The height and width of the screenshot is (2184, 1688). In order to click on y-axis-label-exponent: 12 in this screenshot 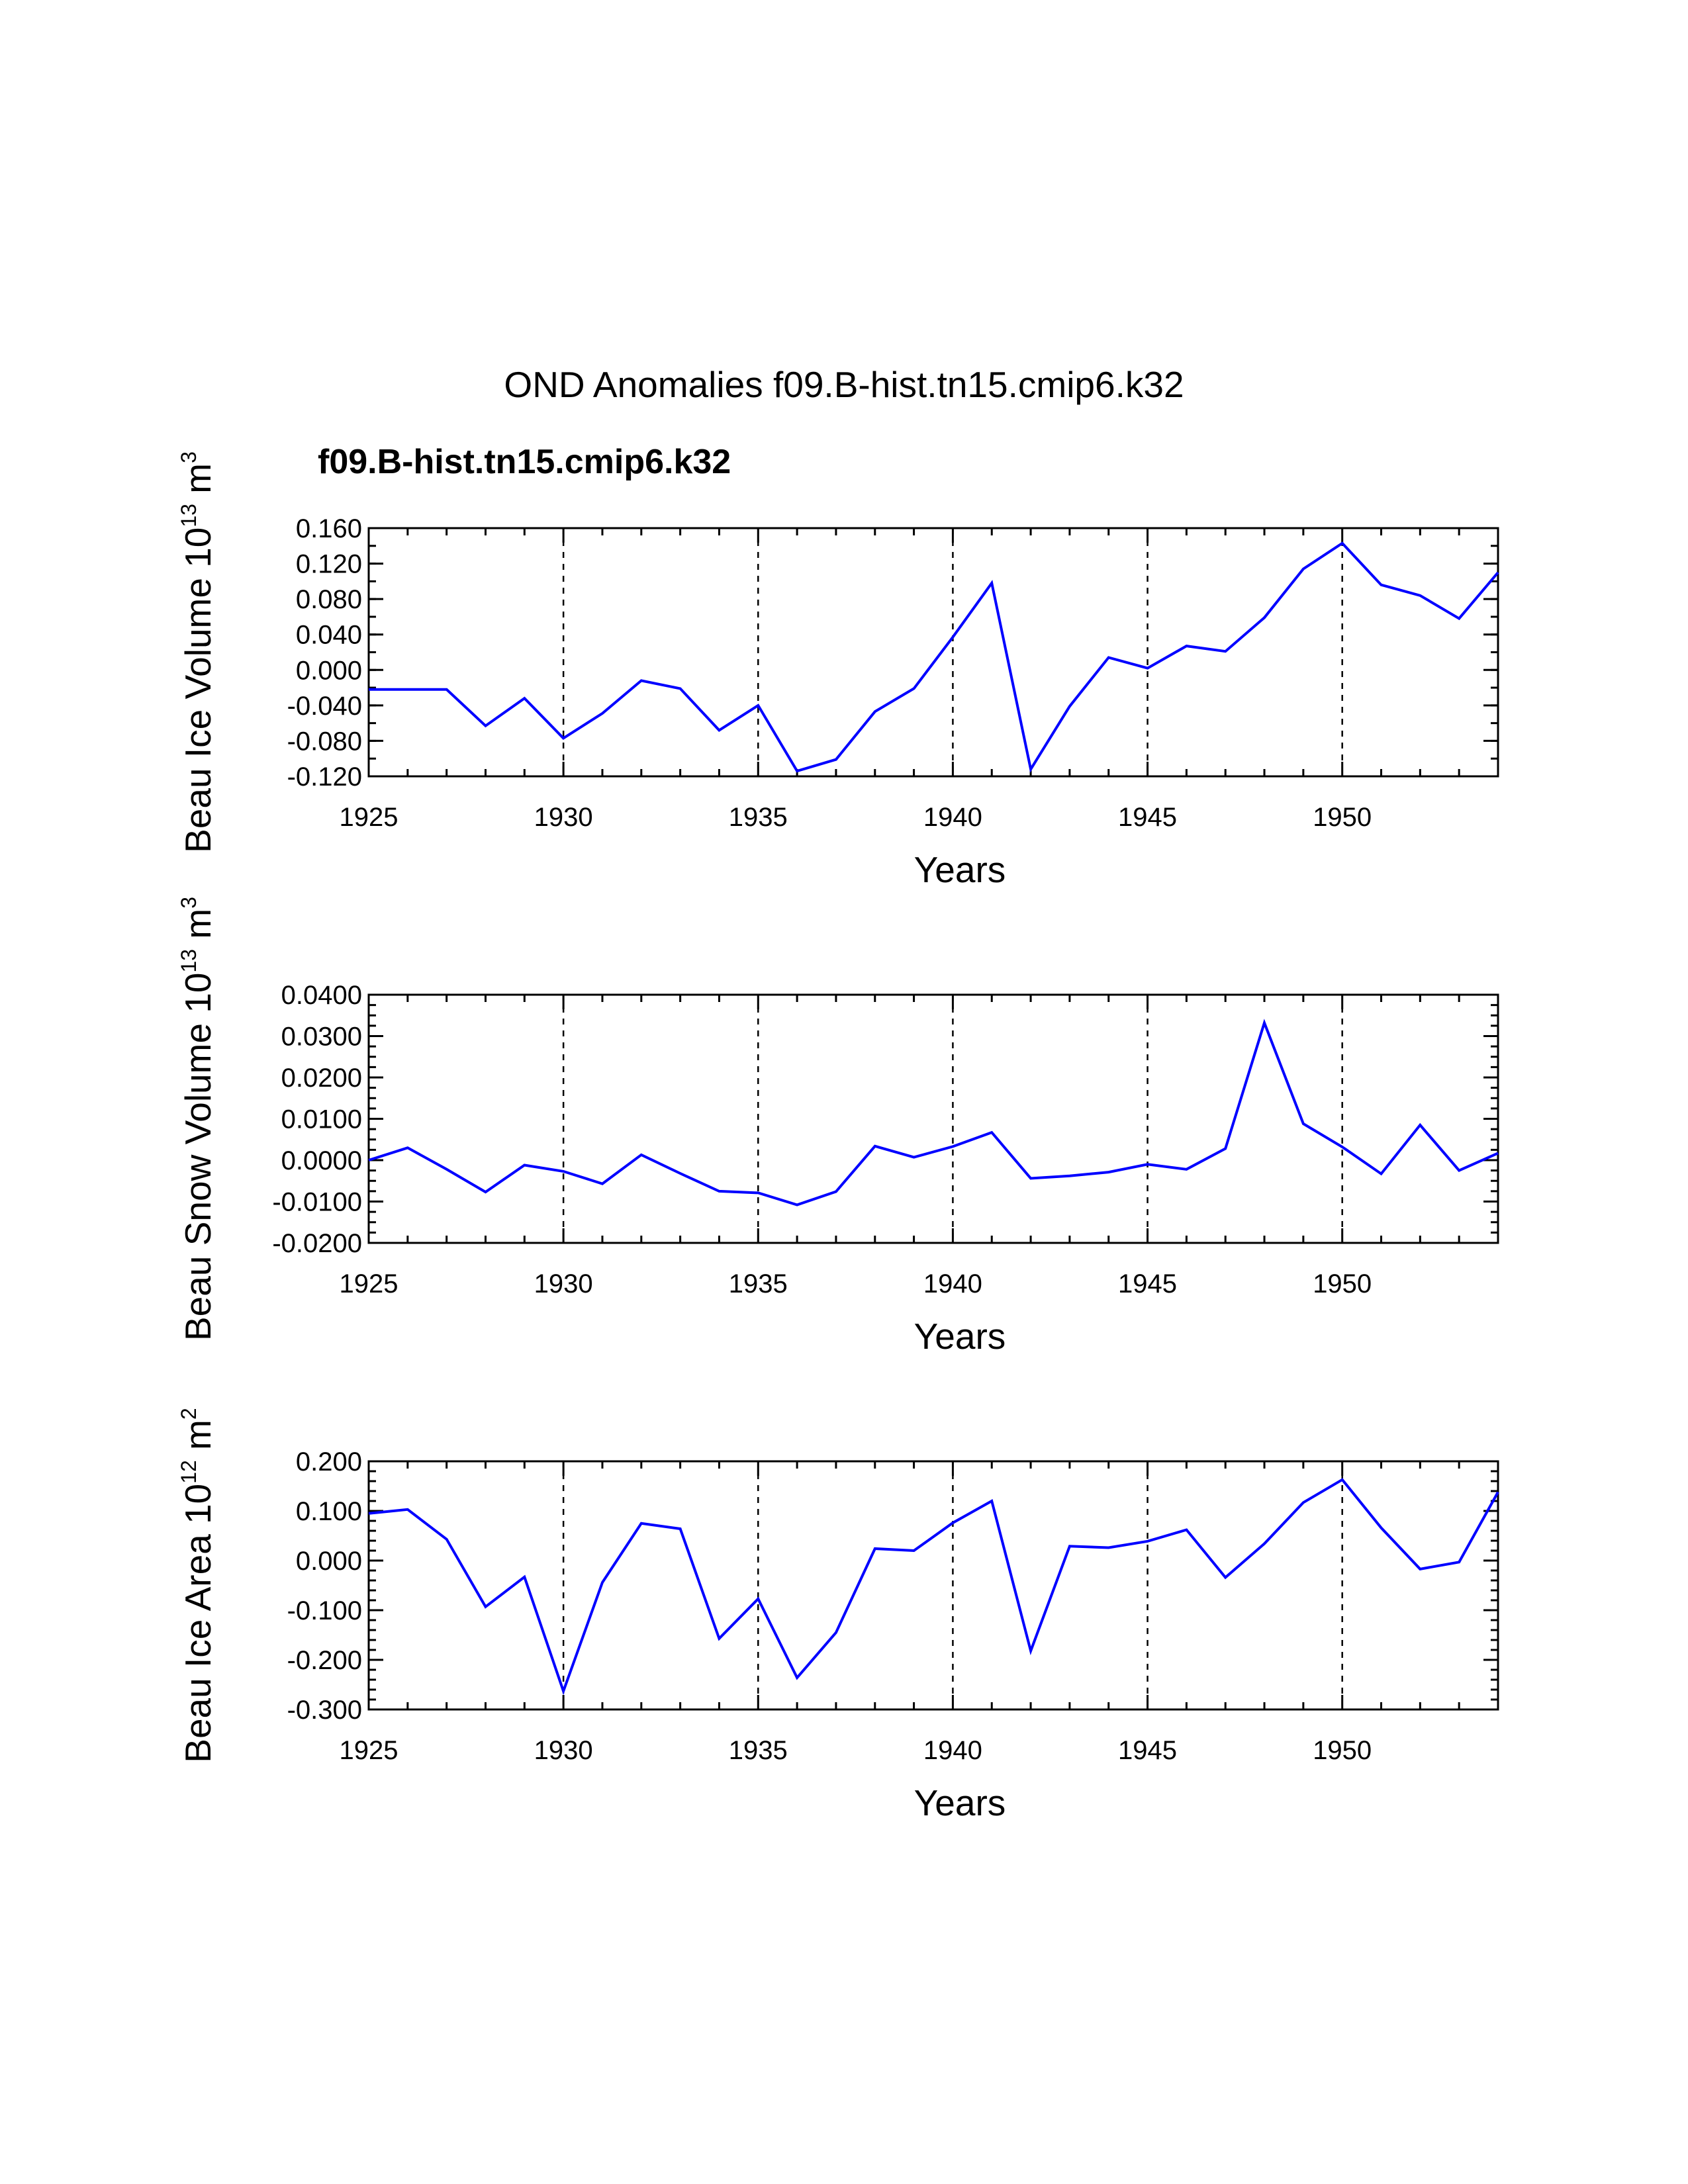, I will do `click(189, 1472)`.